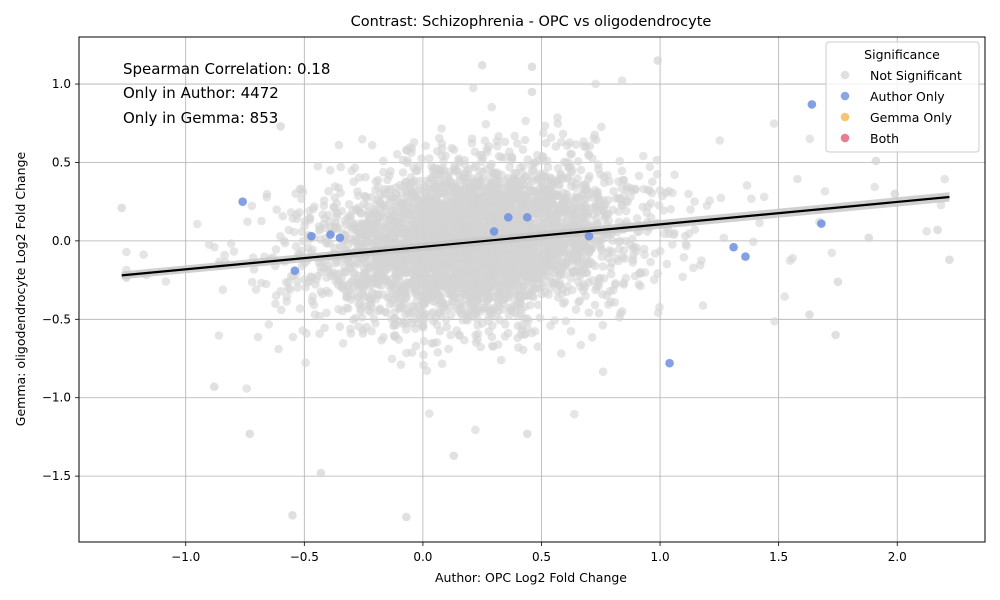 The width and height of the screenshot is (1000, 600). Describe the element at coordinates (200, 118) in the screenshot. I see `annotation-gemma-only: Only in Gemma: 853` at that location.